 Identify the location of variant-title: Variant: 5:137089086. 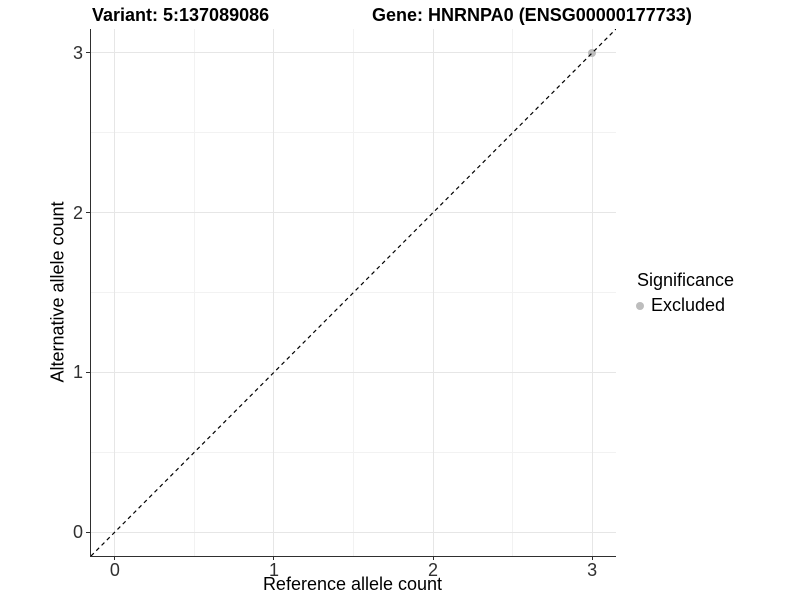
(181, 15).